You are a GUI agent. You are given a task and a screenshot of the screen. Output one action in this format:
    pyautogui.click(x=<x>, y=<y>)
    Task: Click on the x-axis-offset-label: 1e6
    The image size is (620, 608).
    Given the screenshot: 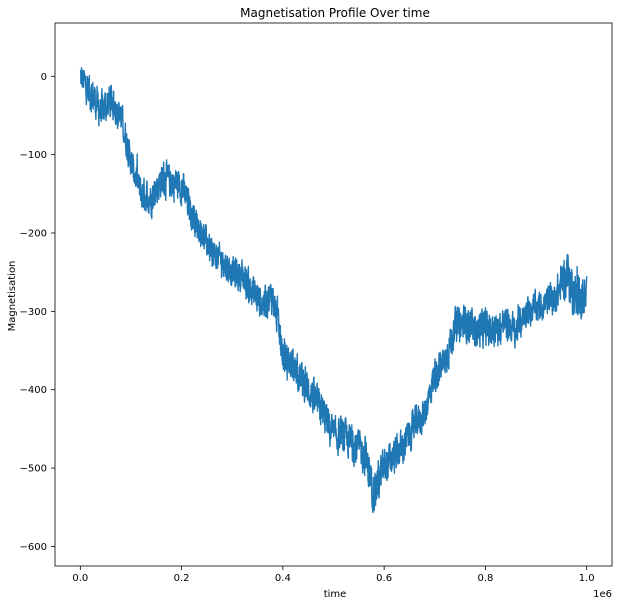 What is the action you would take?
    pyautogui.click(x=602, y=594)
    